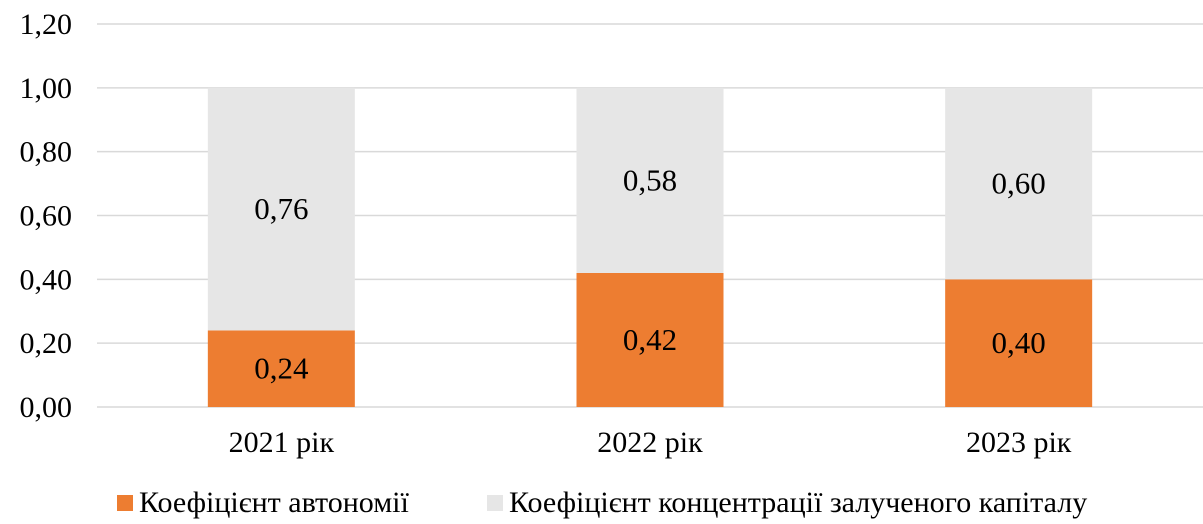  I want to click on data-label: 0,58, so click(650, 179).